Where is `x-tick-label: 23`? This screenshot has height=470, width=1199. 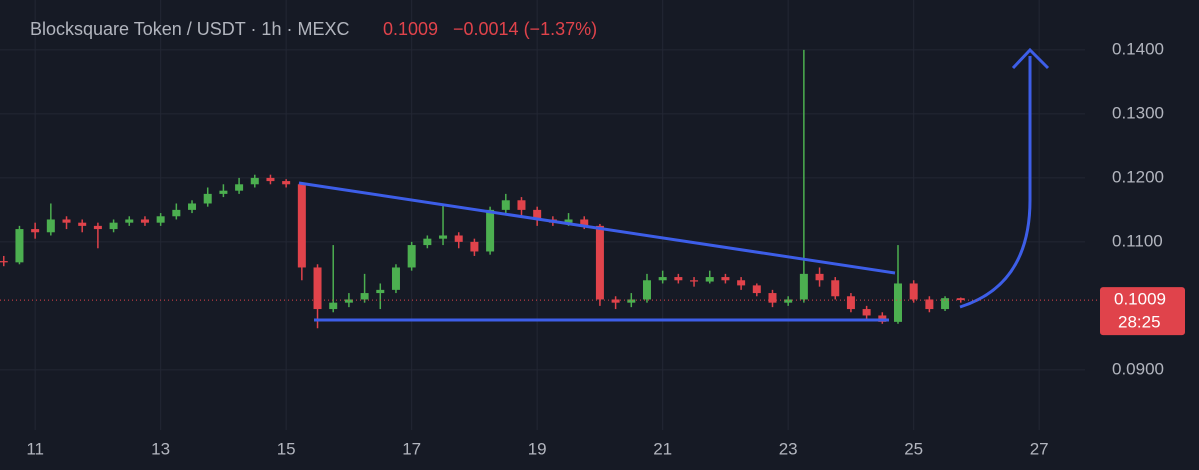
x-tick-label: 23 is located at coordinates (788, 448).